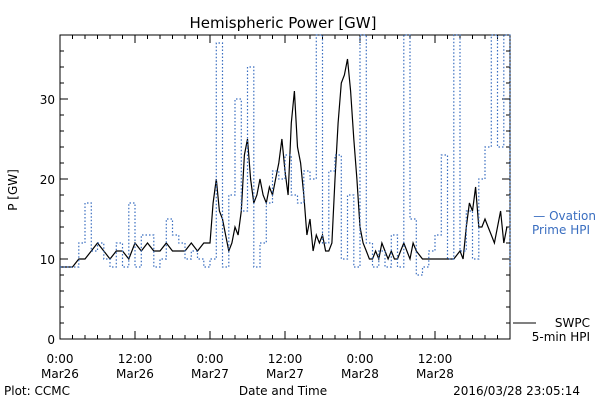 This screenshot has width=600, height=400. Describe the element at coordinates (564, 216) in the screenshot. I see `legend-ovation-line1: — Ovation` at that location.